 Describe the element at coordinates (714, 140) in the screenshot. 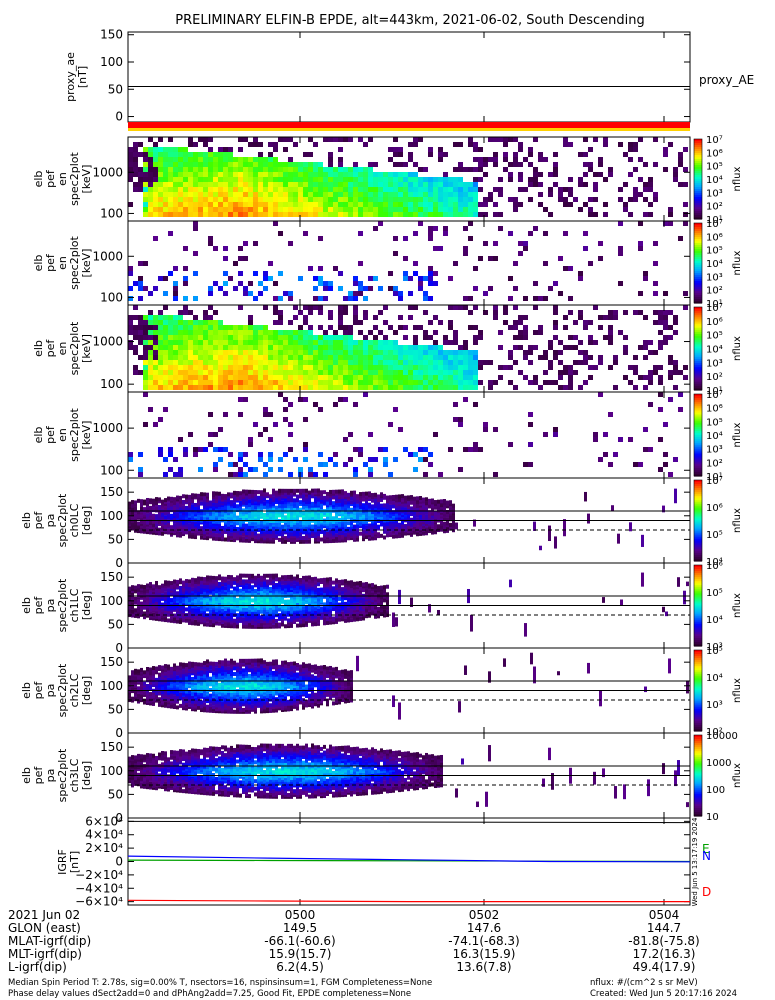

I see `colorbar-tick-label: 10⁷` at that location.